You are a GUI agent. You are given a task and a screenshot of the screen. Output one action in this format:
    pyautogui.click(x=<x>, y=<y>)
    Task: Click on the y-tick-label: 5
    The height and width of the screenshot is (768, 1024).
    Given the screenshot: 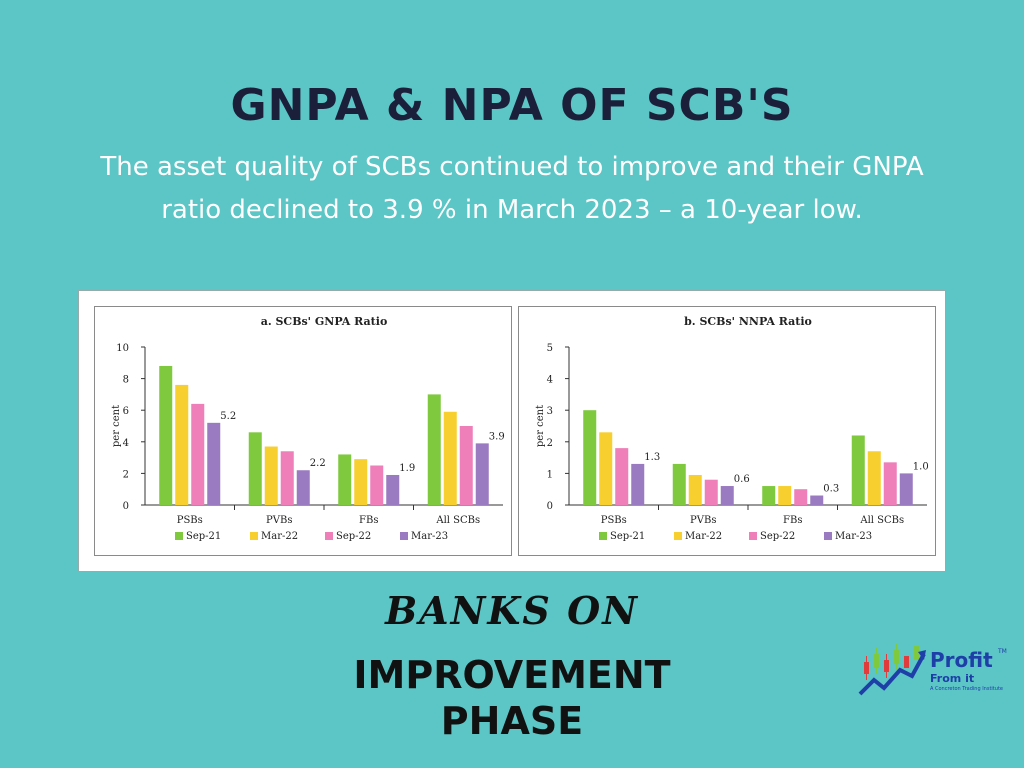 What is the action you would take?
    pyautogui.click(x=550, y=348)
    